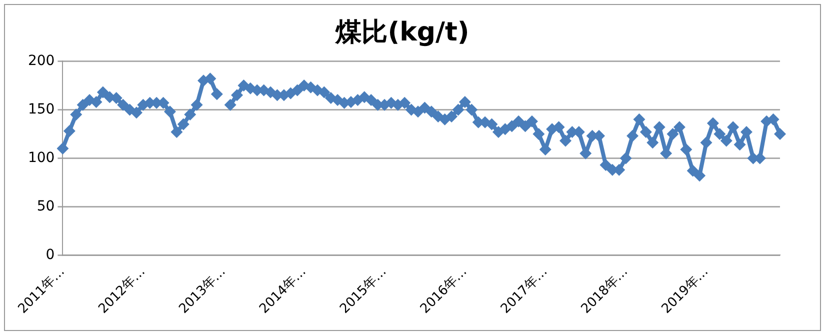 Image resolution: width=827 pixels, height=335 pixels. I want to click on y-tick-label: 0, so click(50, 254).